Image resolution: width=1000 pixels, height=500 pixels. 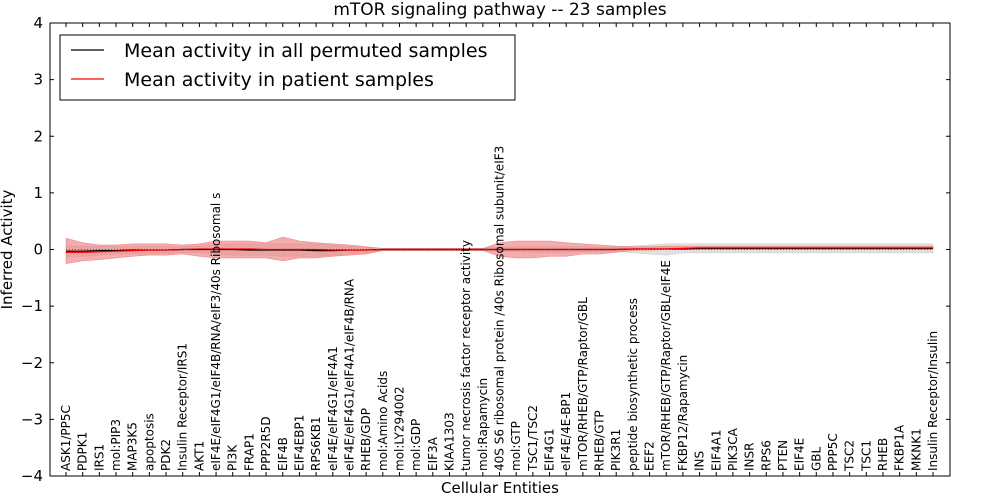 I want to click on x-tick-label: mol:GTP, so click(x=516, y=446).